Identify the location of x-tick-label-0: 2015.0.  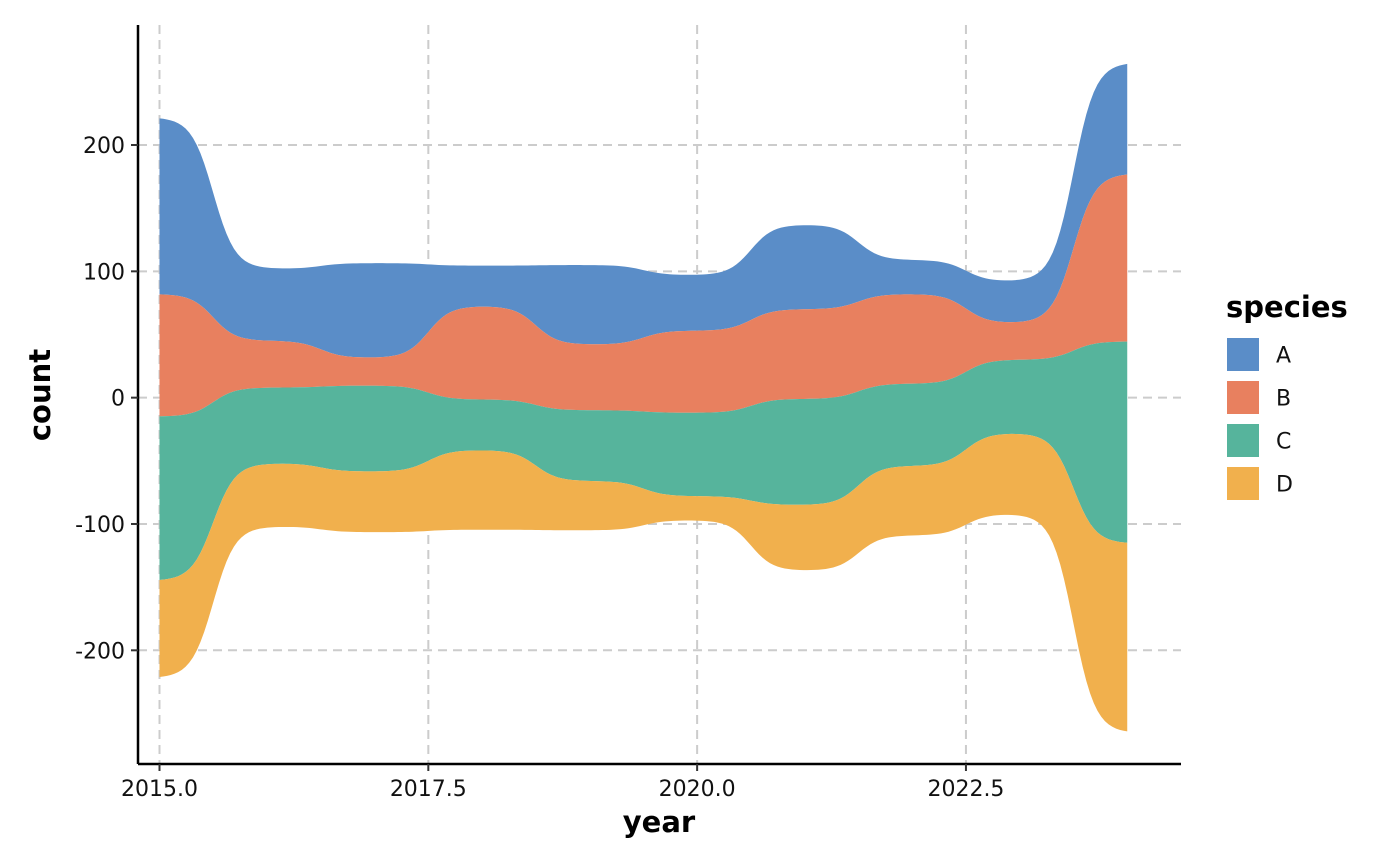
(159, 789).